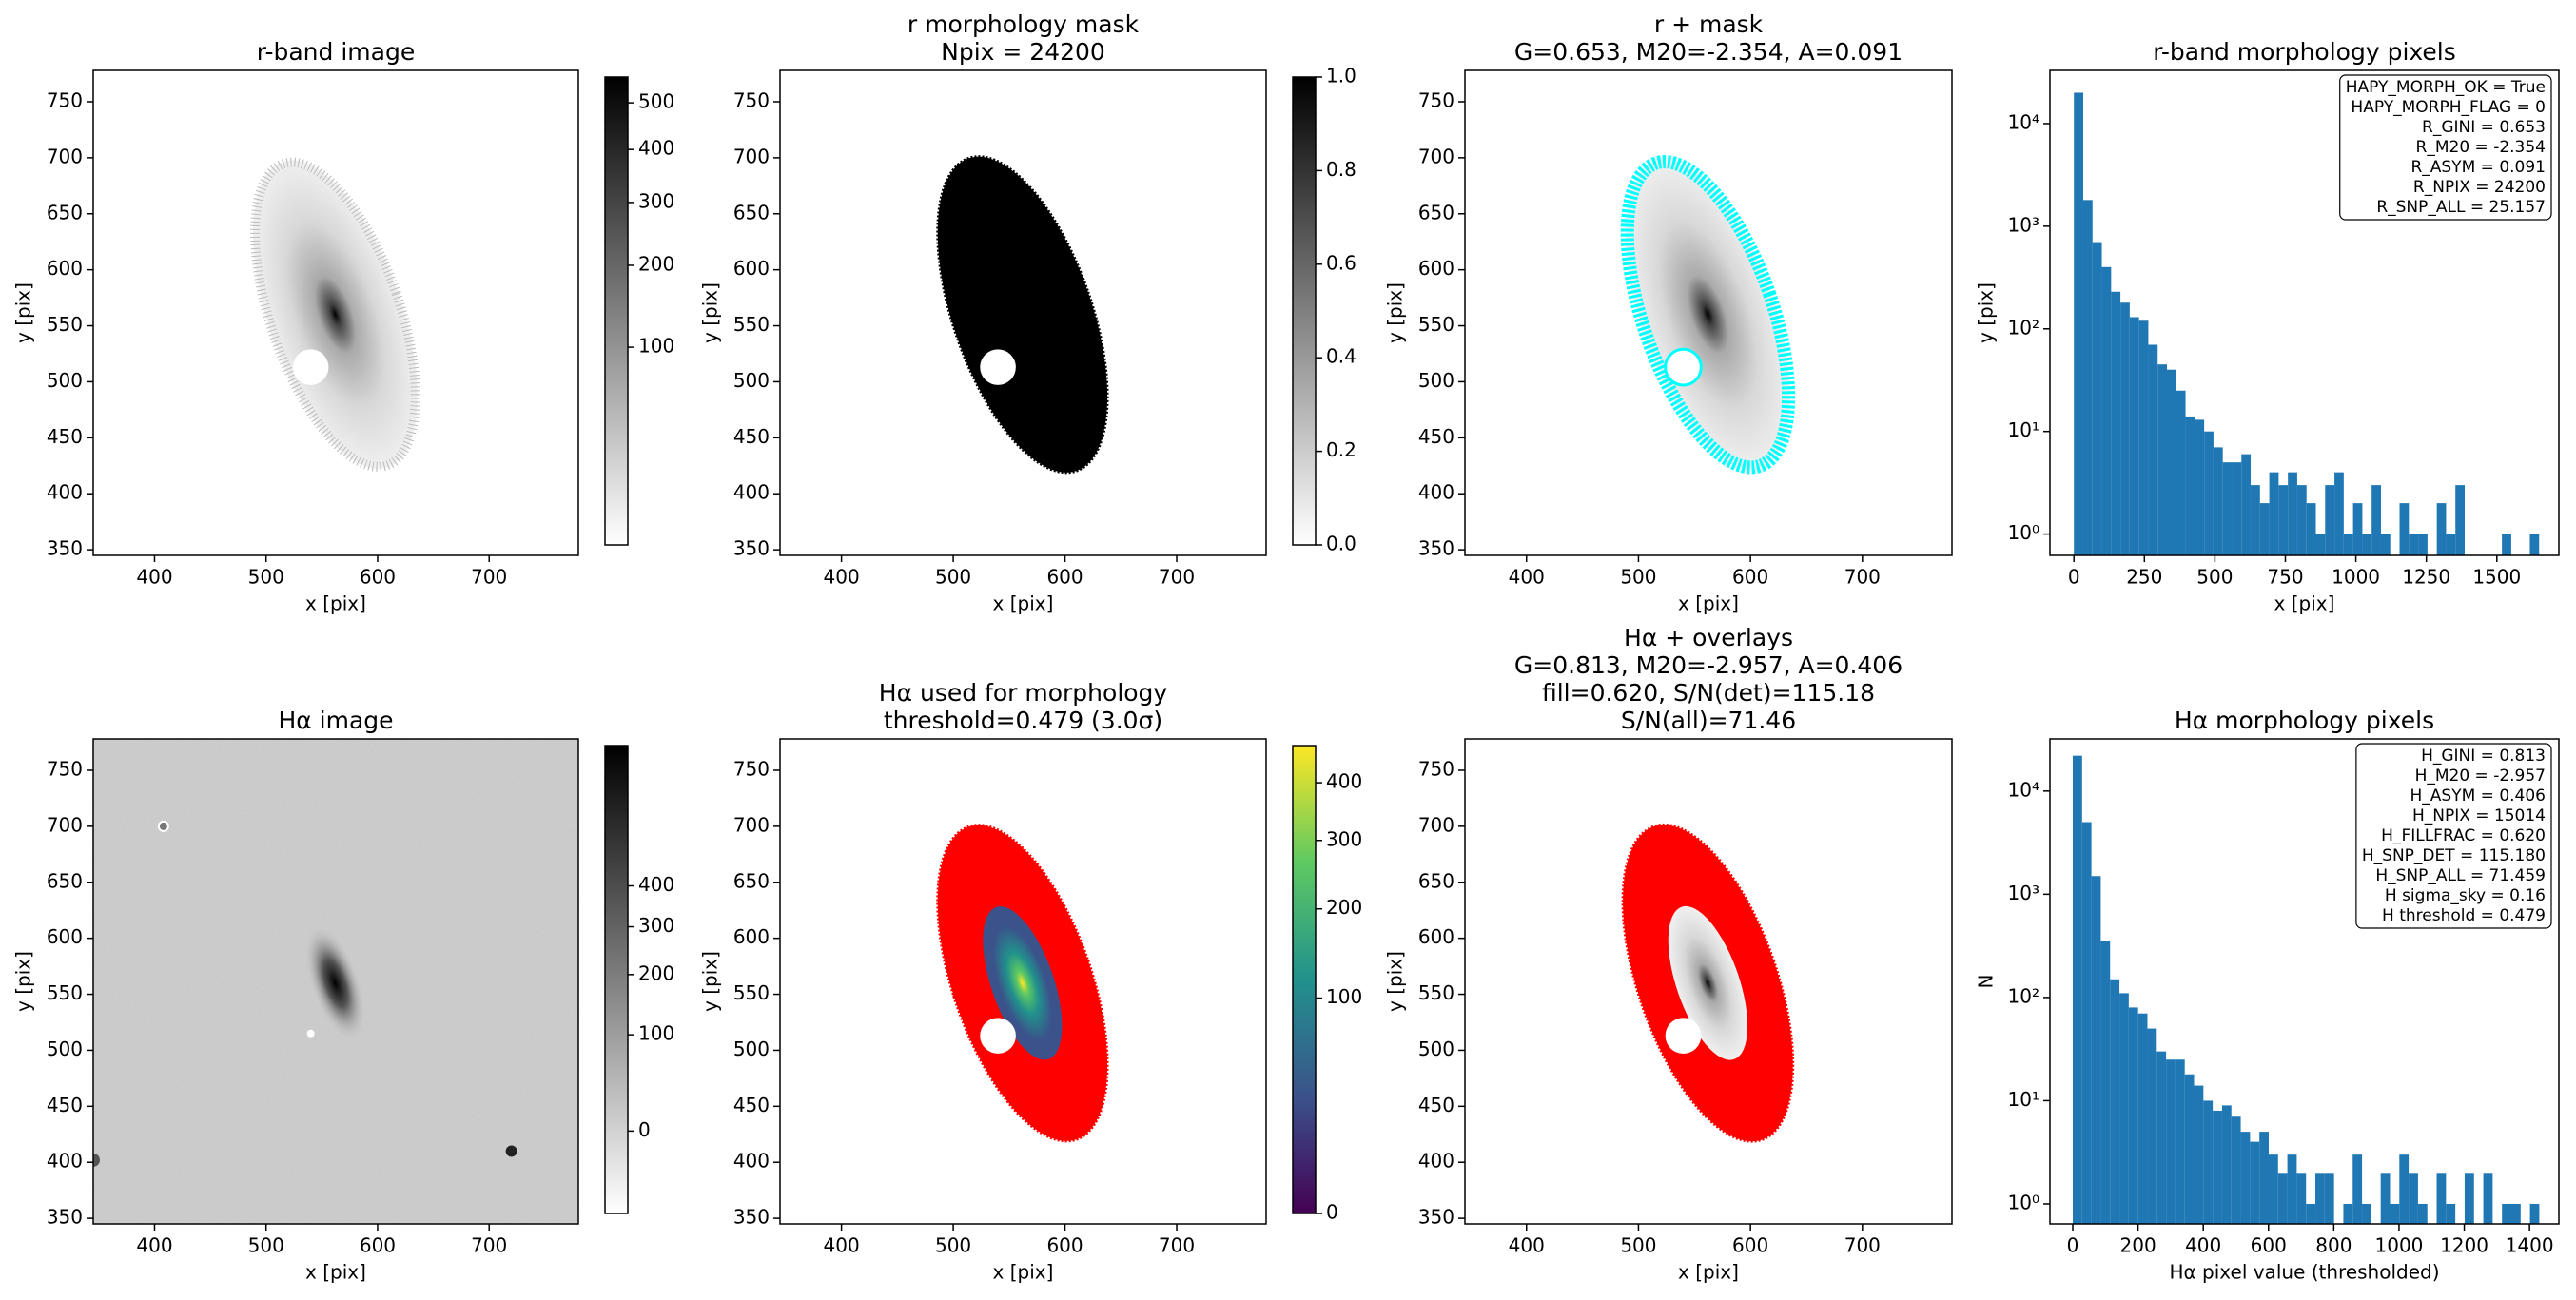  I want to click on colorbar-tick-label: 0.2, so click(1341, 449).